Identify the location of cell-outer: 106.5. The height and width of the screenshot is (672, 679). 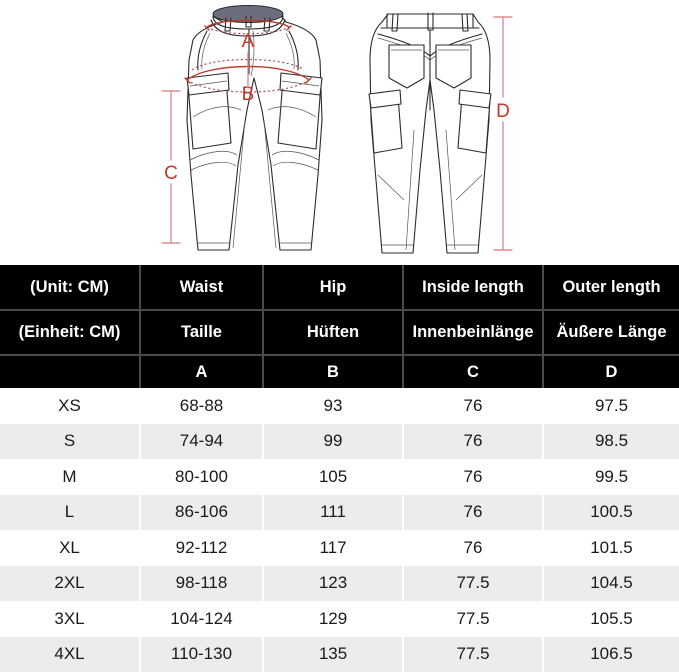
(611, 654).